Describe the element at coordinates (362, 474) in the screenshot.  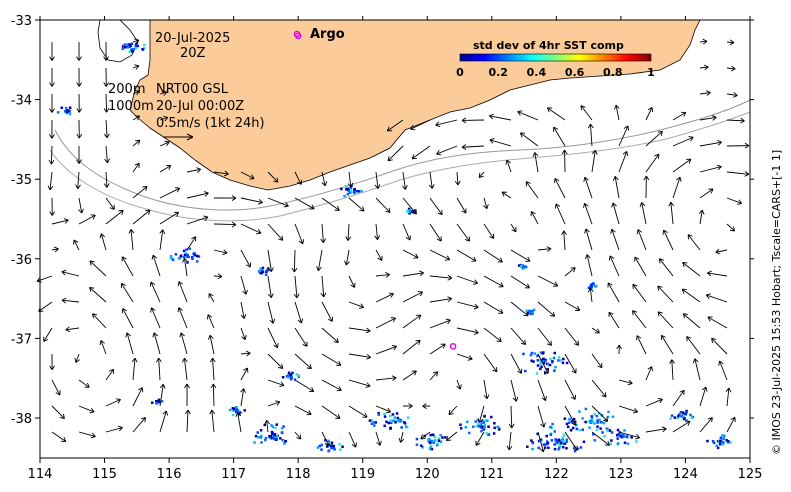
I see `longitude-tick-label: 119` at that location.